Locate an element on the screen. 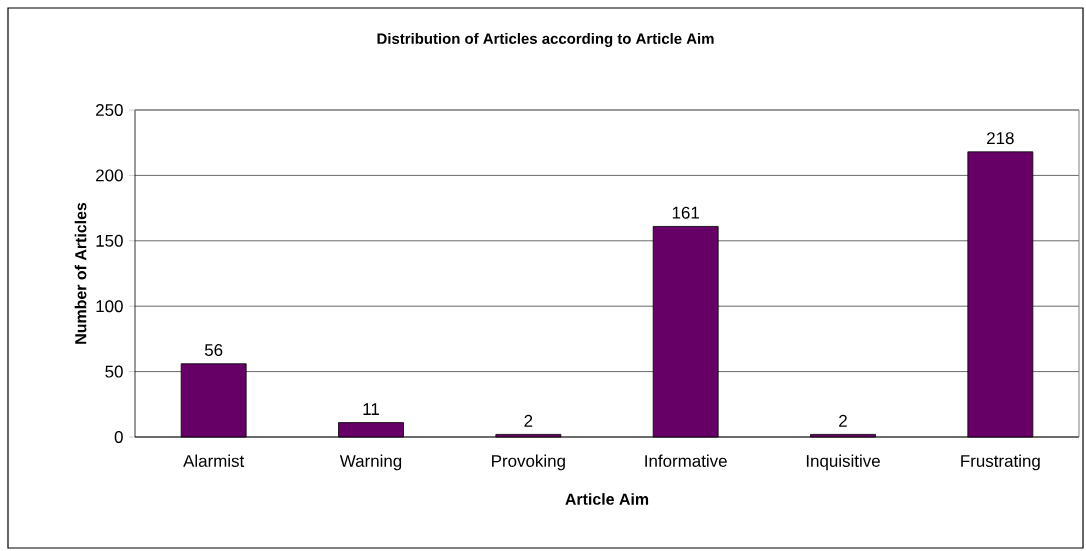 The image size is (1086, 551). y-tick-label: 50 is located at coordinates (114, 371).